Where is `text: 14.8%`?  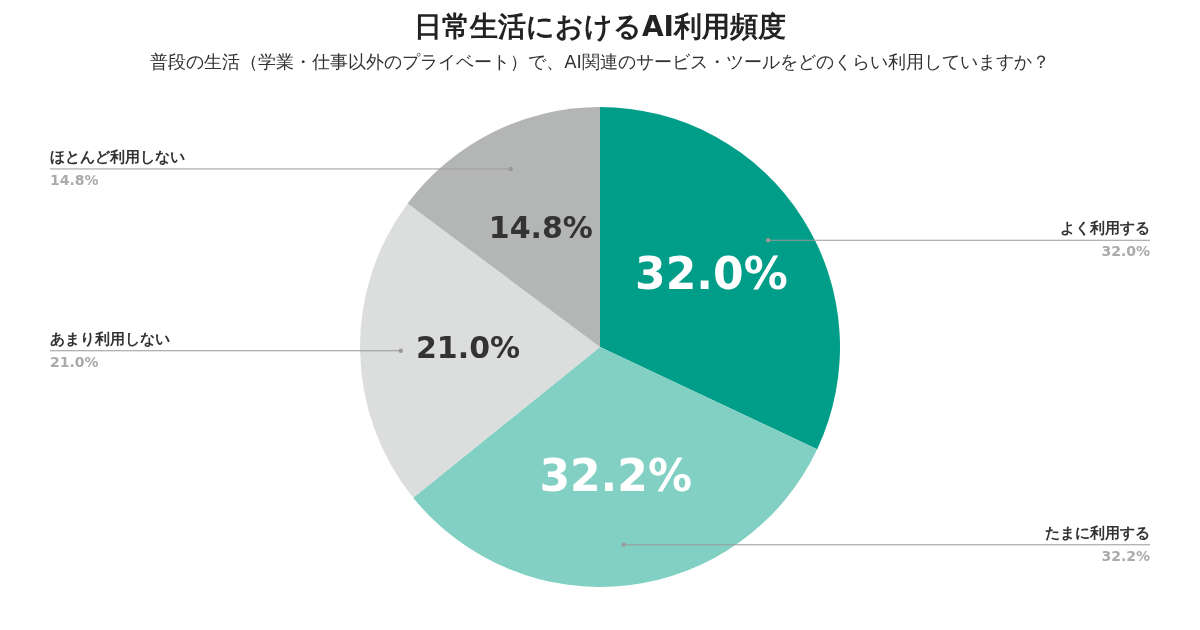 text: 14.8% is located at coordinates (74, 179).